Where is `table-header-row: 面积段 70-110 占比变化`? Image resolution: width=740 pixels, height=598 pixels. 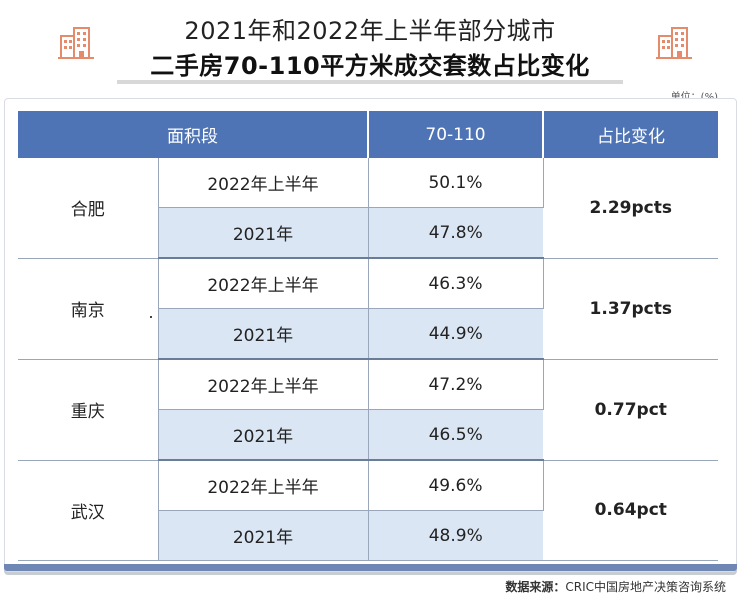
table-header-row: 面积段 70-110 占比变化 is located at coordinates (368, 134).